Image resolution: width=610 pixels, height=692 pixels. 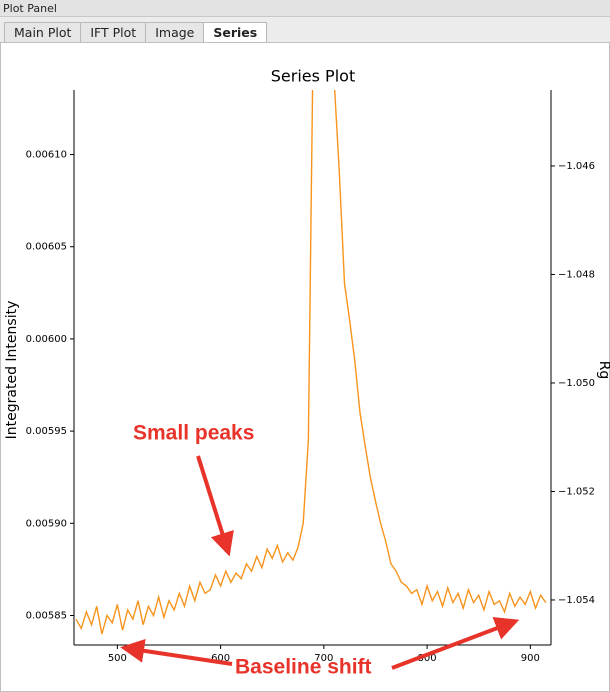 What do you see at coordinates (193, 433) in the screenshot?
I see `annotation: Small peaks` at bounding box center [193, 433].